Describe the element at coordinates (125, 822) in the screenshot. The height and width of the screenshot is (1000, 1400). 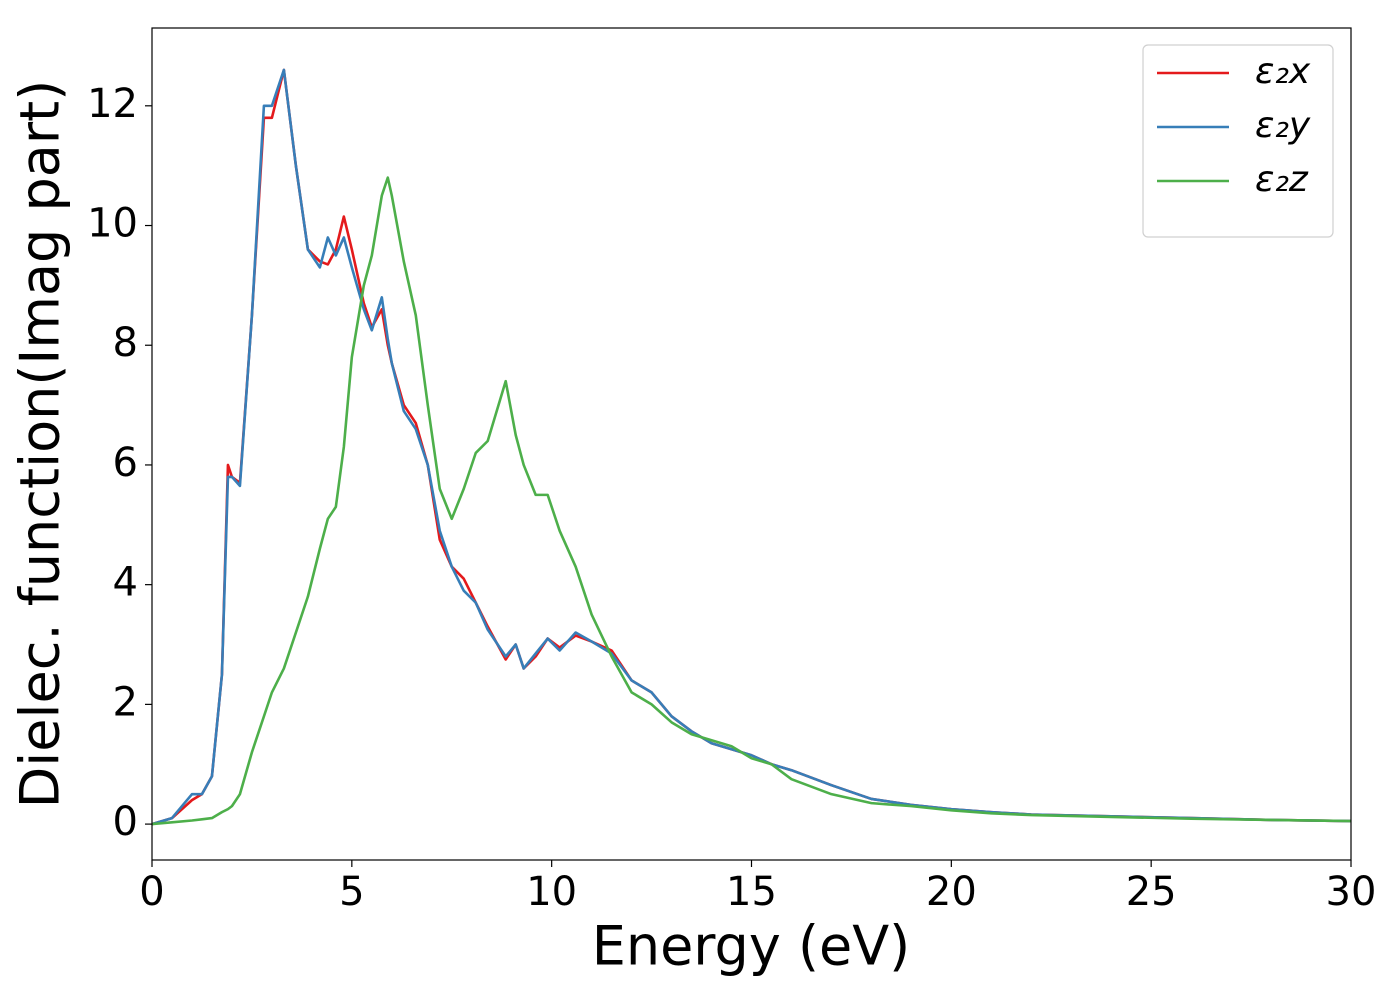
I see `y-tick-label: 0` at that location.